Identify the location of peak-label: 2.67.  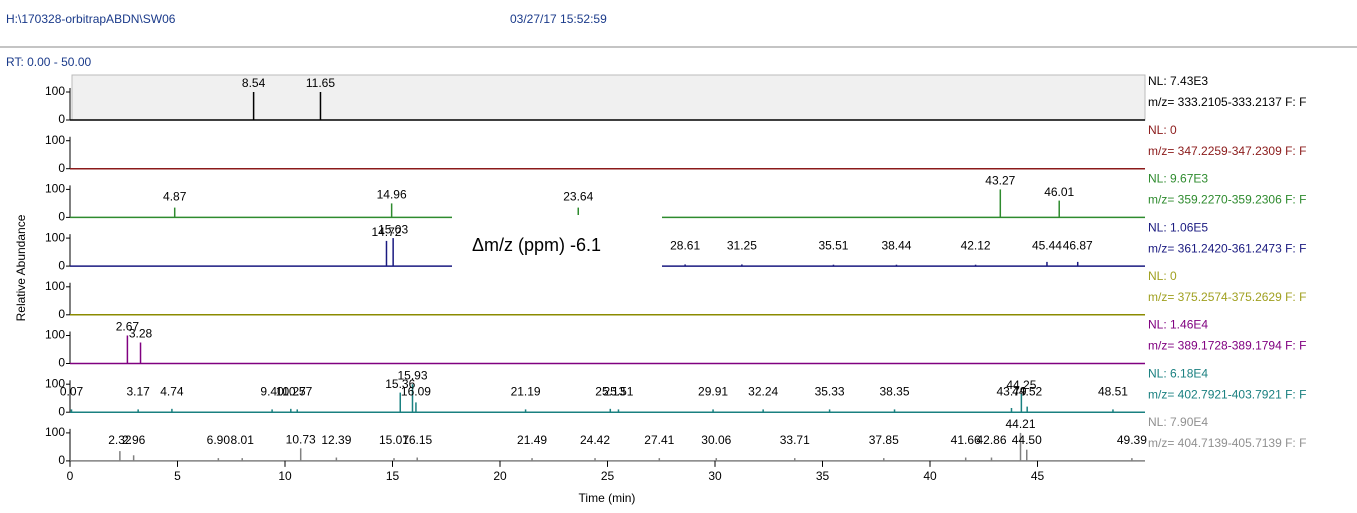
(128, 327).